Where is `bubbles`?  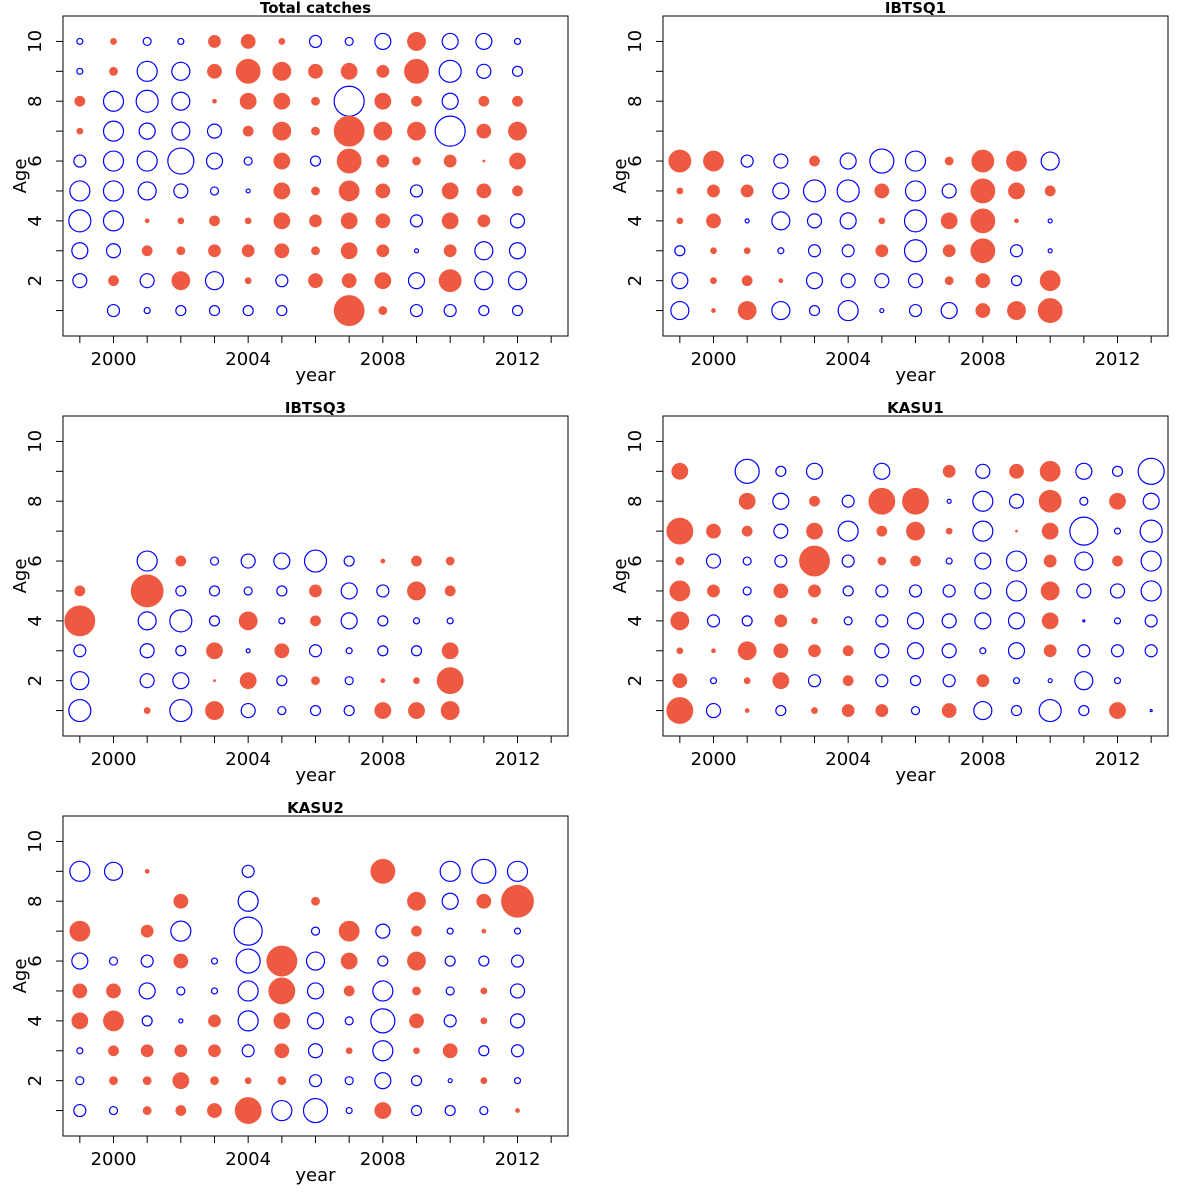
bubbles is located at coordinates (264, 636).